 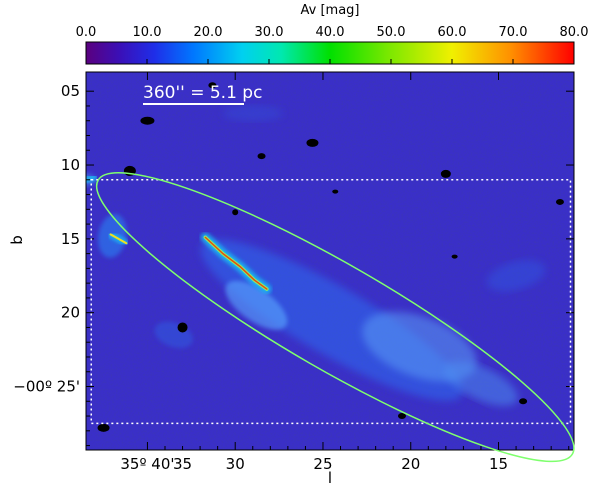 I want to click on colorbar-title: Av [mag], so click(x=330, y=10).